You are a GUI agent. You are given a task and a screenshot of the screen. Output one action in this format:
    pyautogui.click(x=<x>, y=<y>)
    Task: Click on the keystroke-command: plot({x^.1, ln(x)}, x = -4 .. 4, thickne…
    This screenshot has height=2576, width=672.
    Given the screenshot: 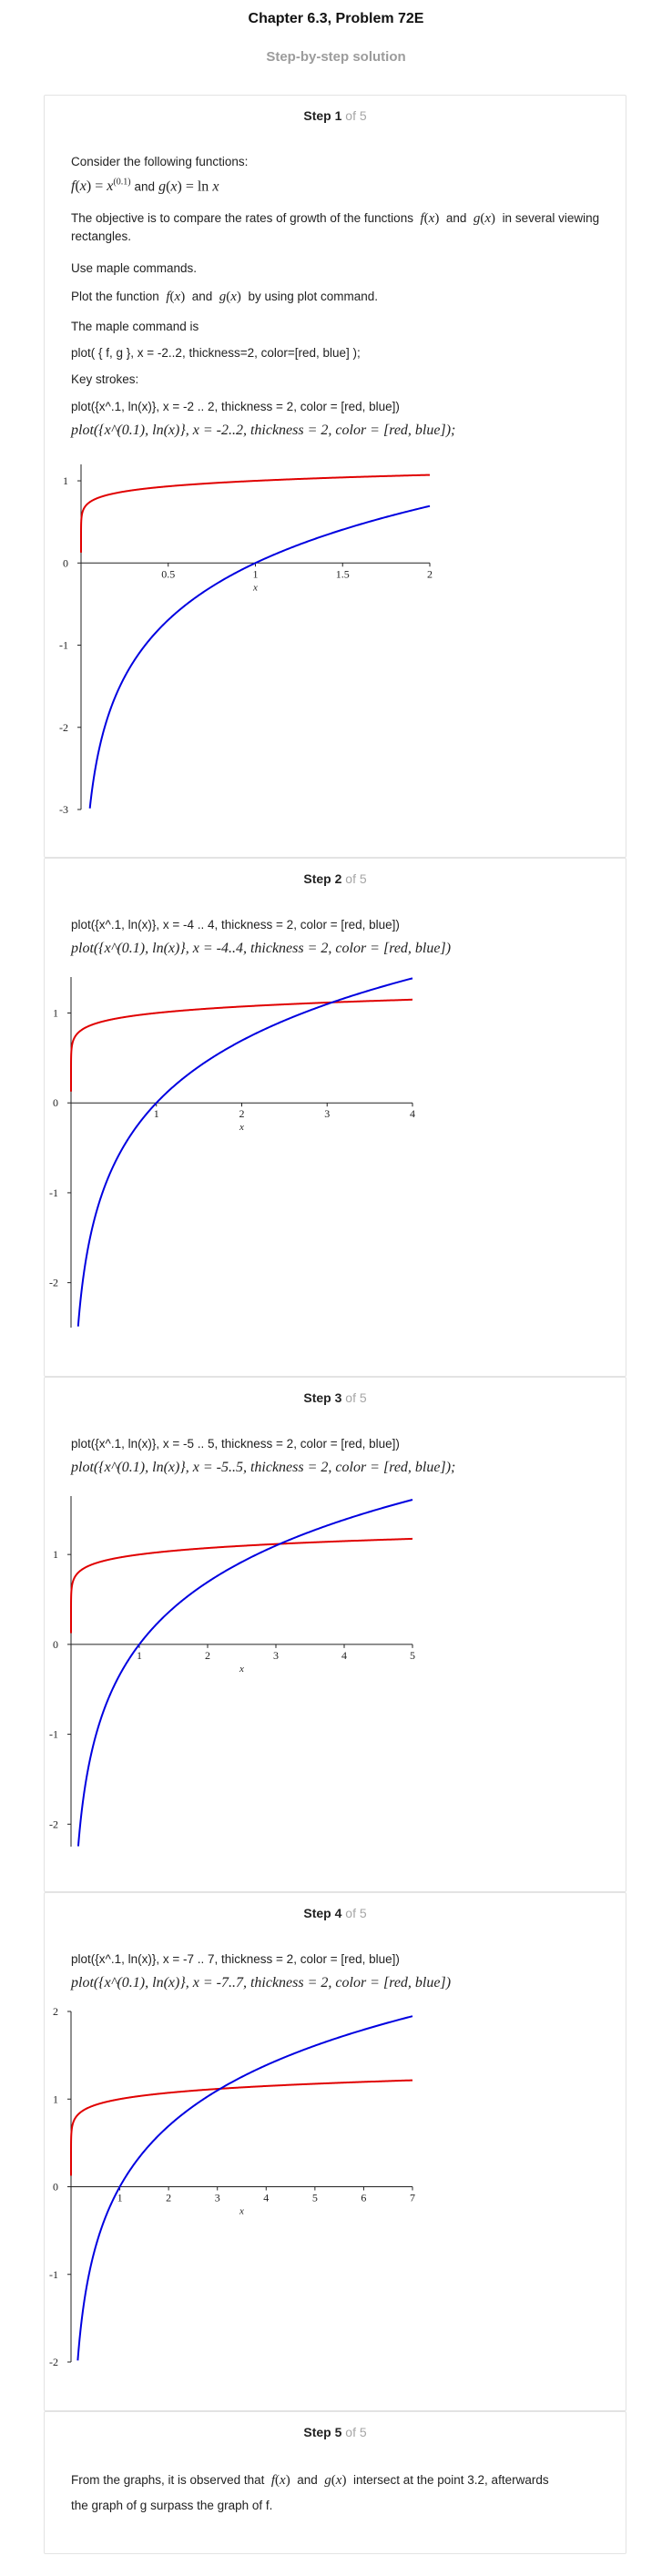 What is the action you would take?
    pyautogui.click(x=236, y=925)
    